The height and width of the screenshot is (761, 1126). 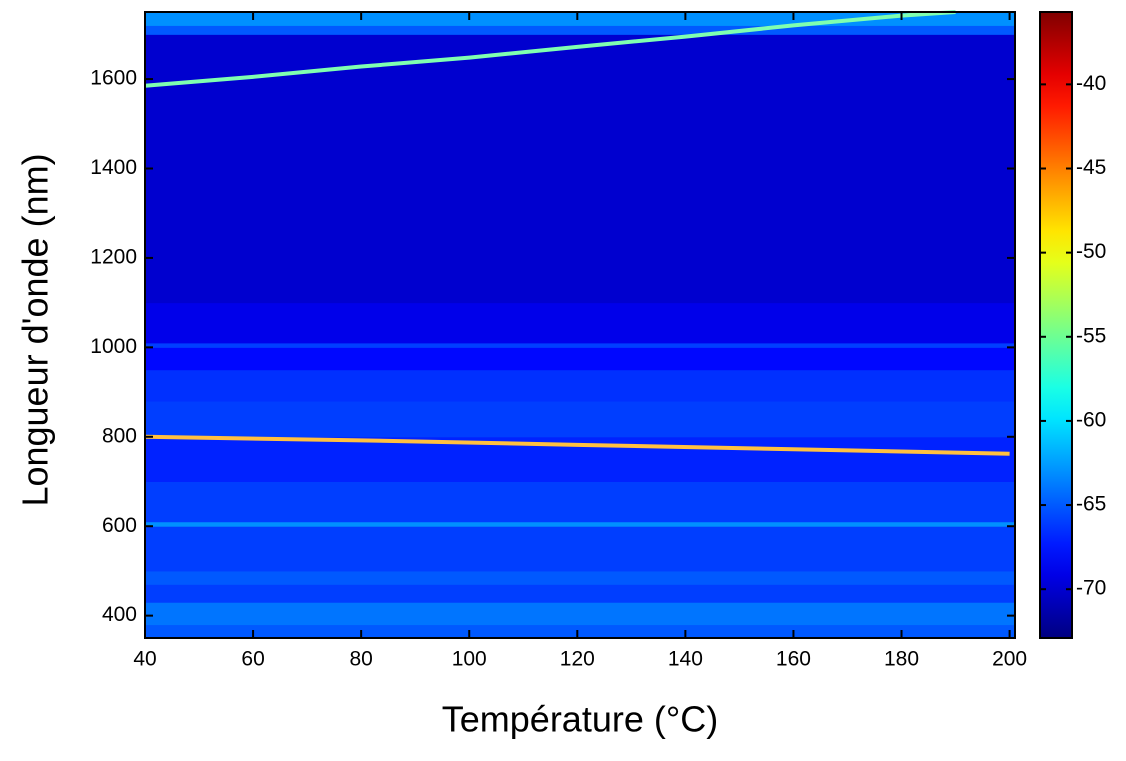 I want to click on colorbar-tick-label: -50, so click(x=1091, y=251).